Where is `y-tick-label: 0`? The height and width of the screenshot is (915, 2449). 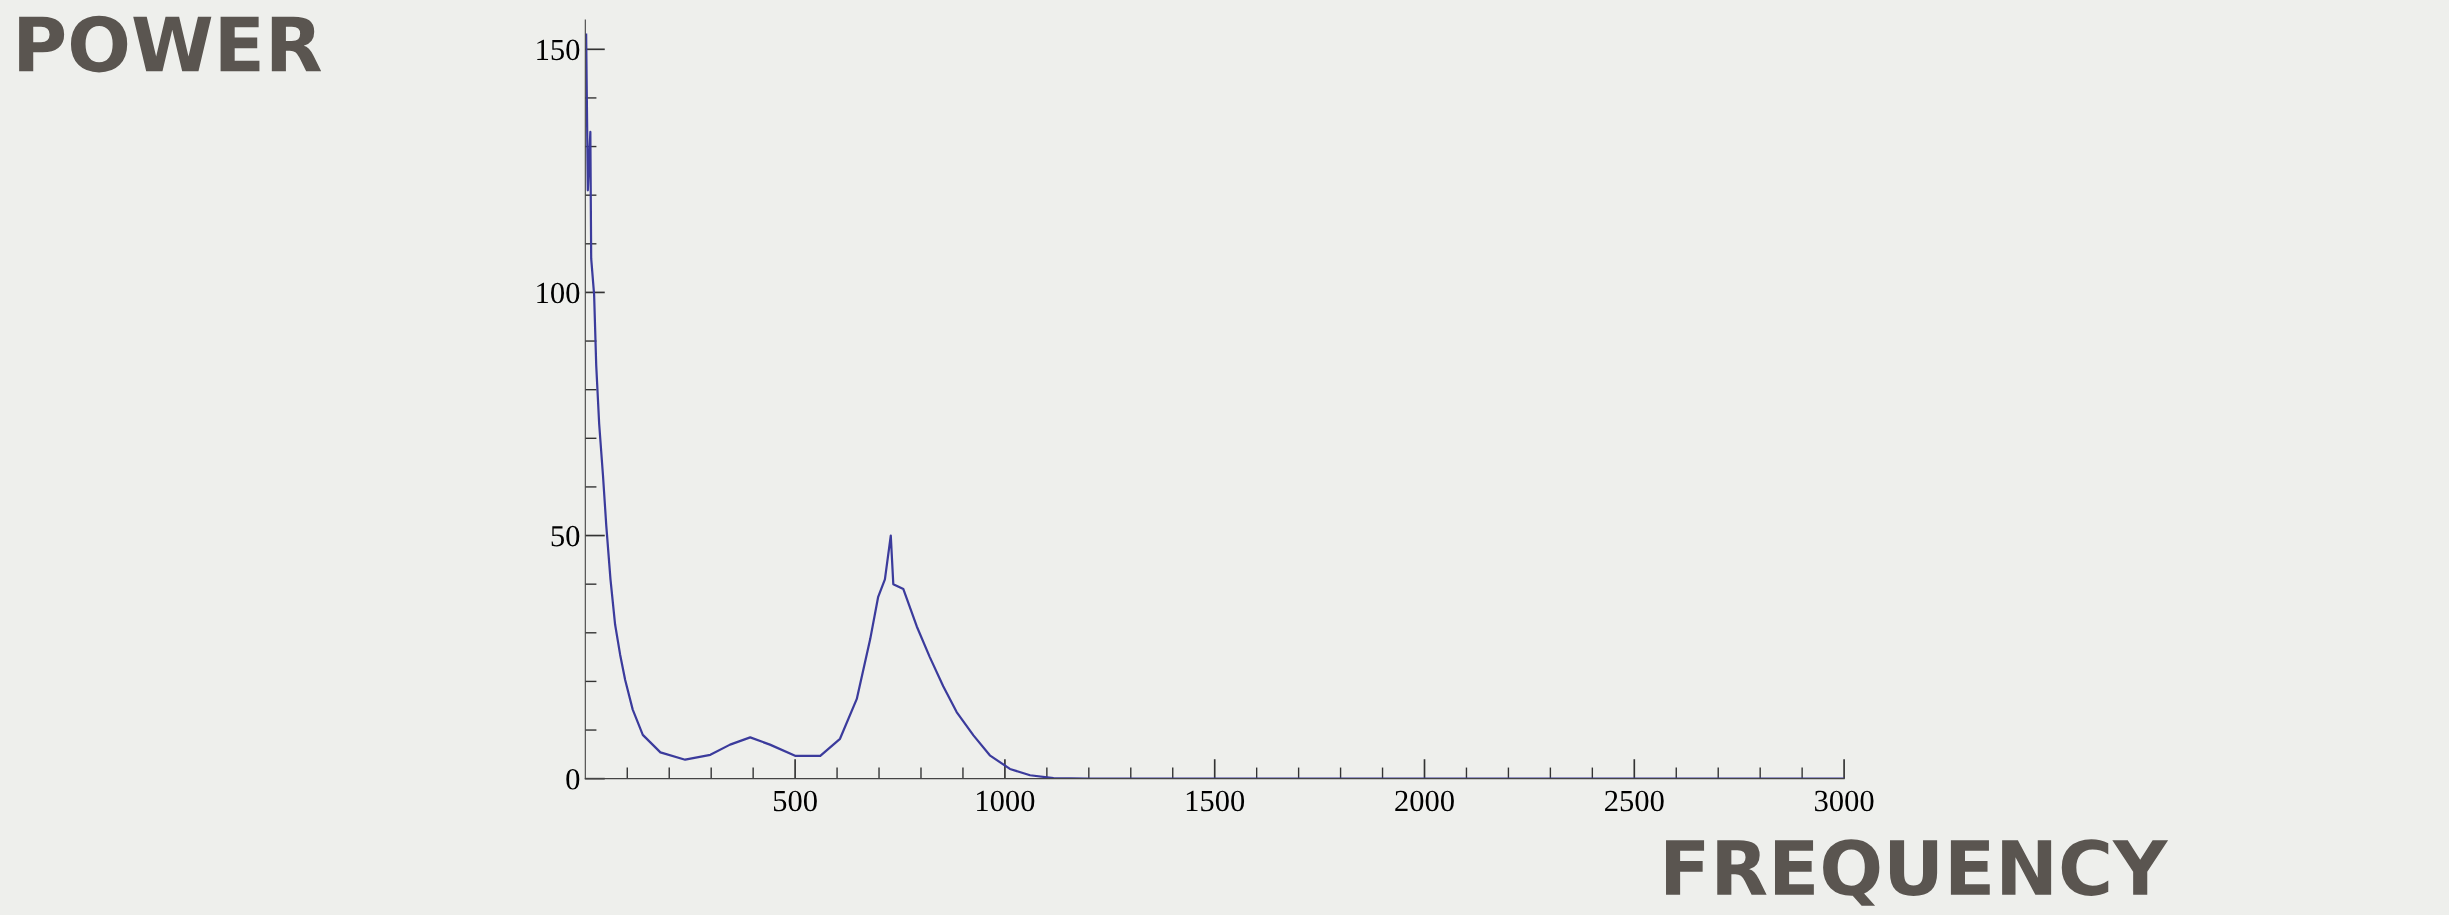 y-tick-label: 0 is located at coordinates (573, 779).